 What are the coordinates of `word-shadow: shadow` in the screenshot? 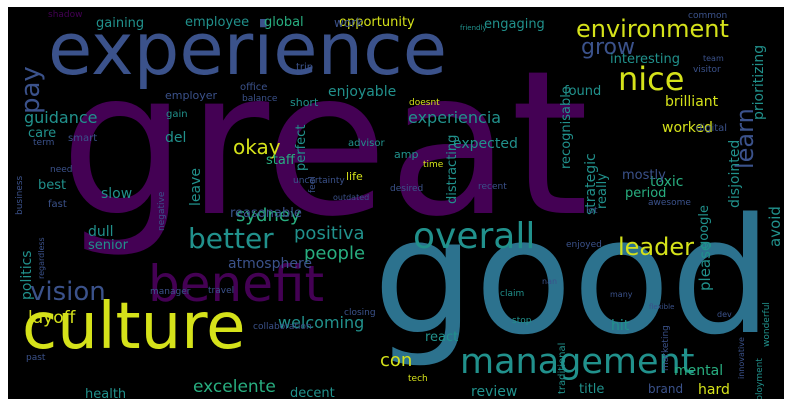 It's located at (65, 15).